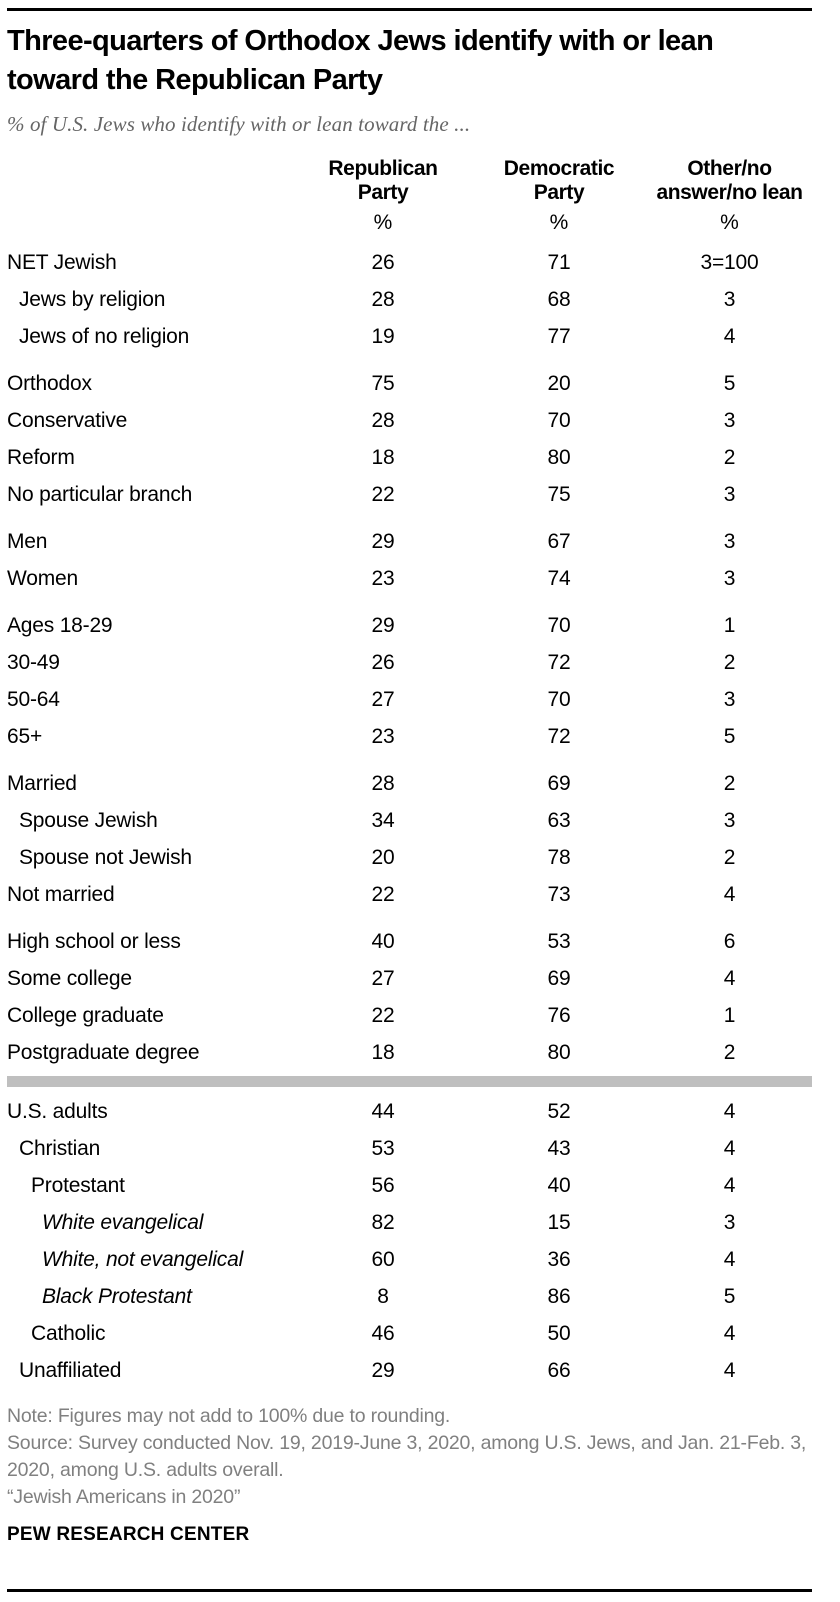 The height and width of the screenshot is (1602, 840). What do you see at coordinates (383, 383) in the screenshot?
I see `row-value-republican: 75` at bounding box center [383, 383].